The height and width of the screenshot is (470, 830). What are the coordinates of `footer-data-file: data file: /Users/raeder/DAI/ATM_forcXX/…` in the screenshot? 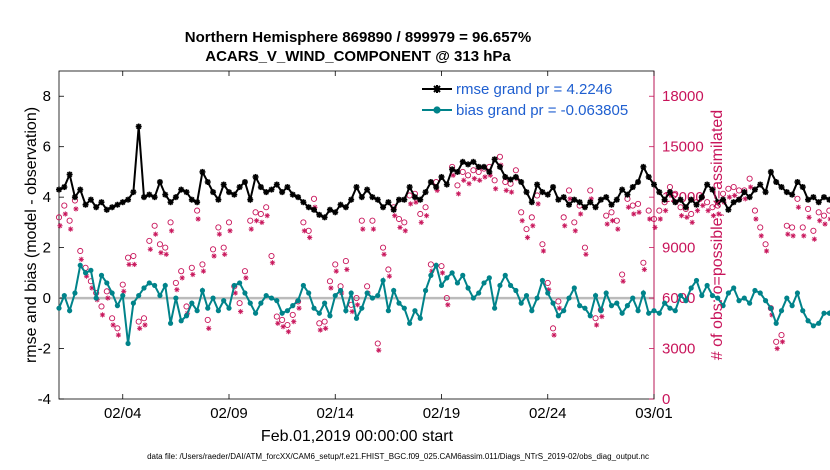 It's located at (398, 456).